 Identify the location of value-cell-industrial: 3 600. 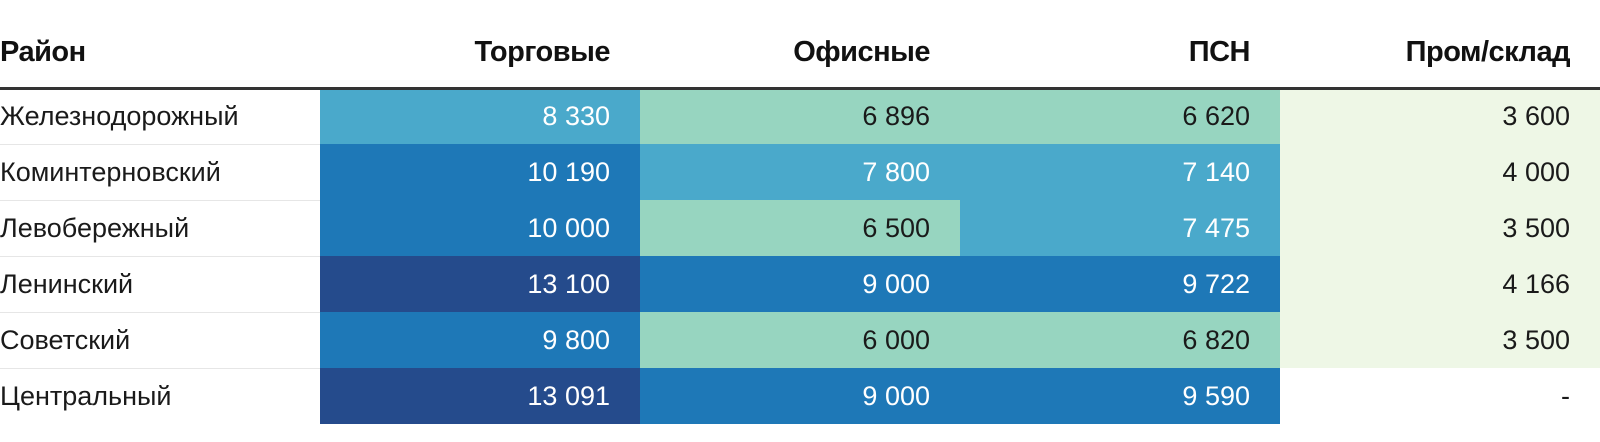
(1440, 116).